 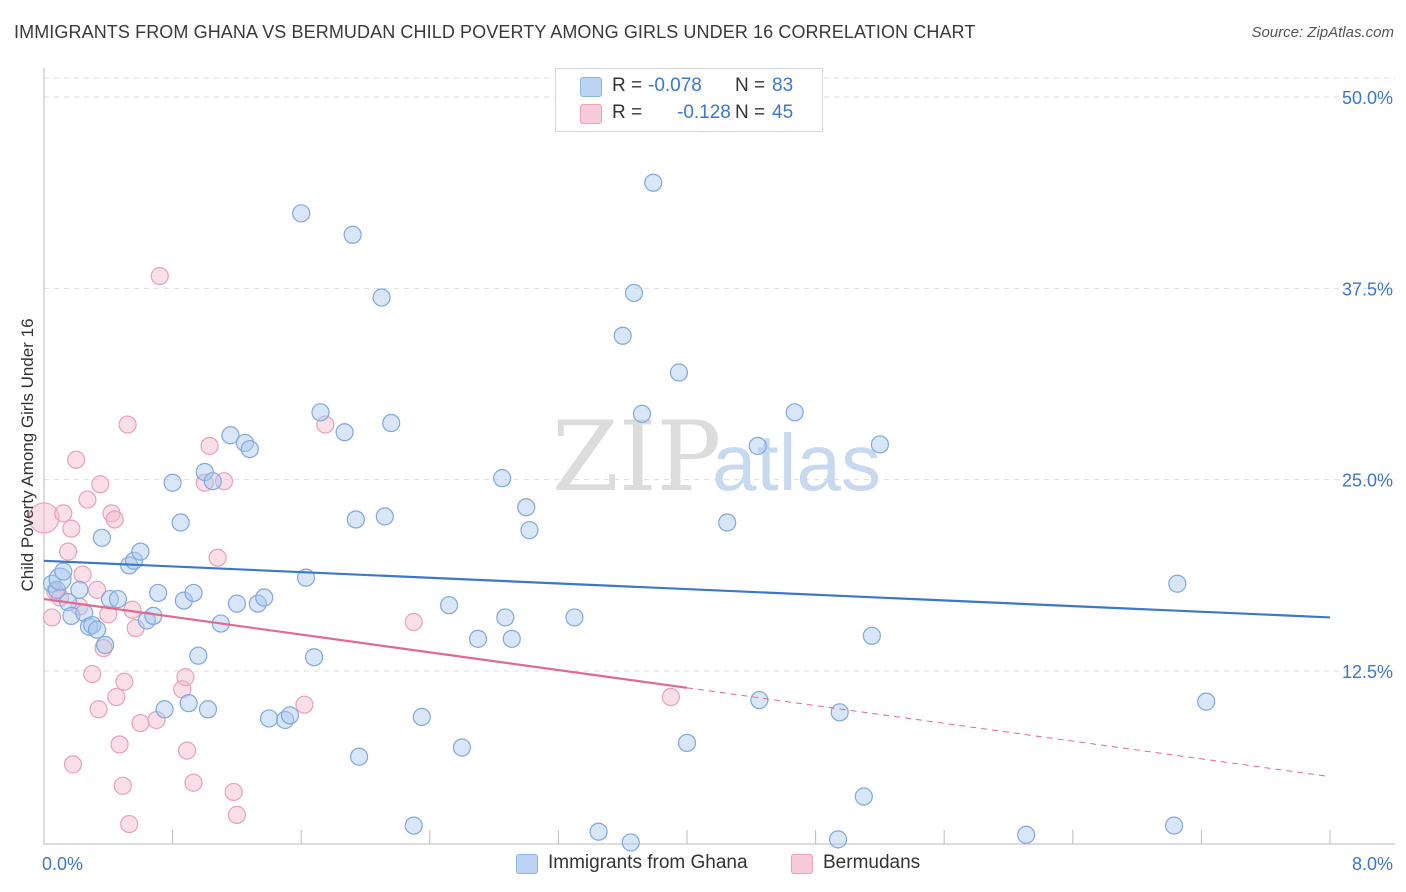 I want to click on swatch-ghana, so click(x=527, y=864).